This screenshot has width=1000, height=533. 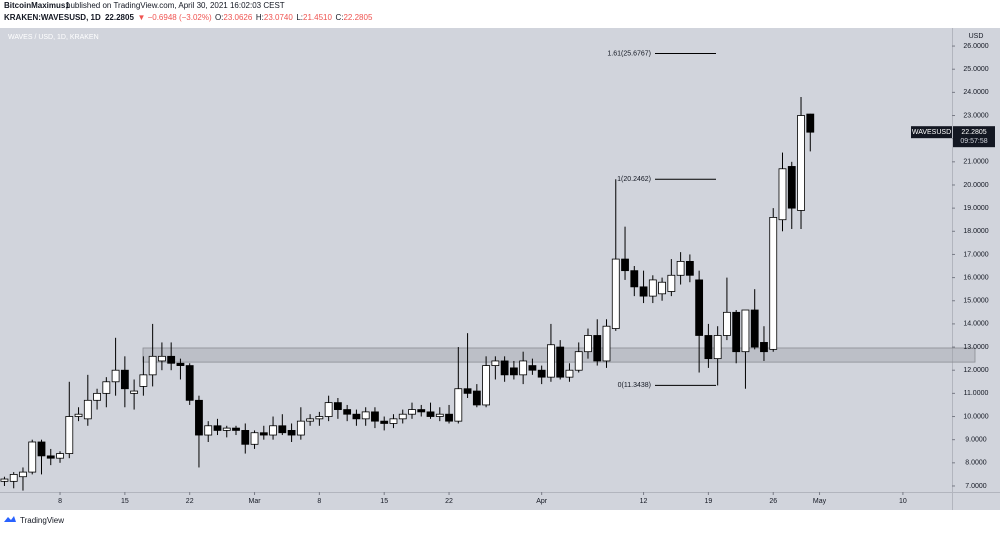 What do you see at coordinates (973, 141) in the screenshot?
I see `countdown: 09:57:58` at bounding box center [973, 141].